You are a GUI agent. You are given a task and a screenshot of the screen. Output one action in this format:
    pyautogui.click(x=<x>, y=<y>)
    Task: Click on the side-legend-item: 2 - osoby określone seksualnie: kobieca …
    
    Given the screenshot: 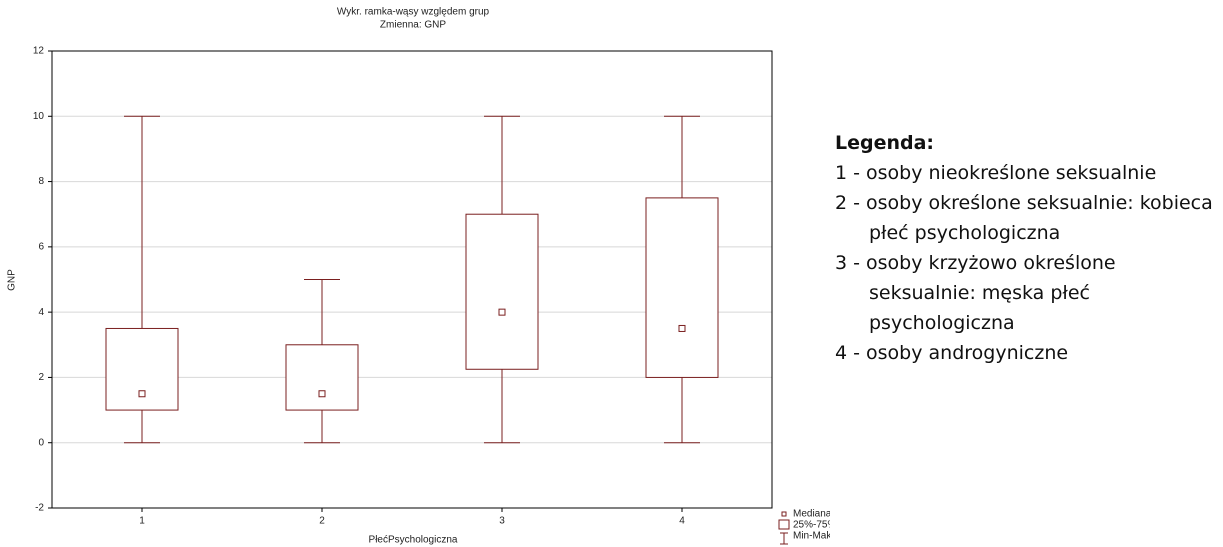 What is the action you would take?
    pyautogui.click(x=1024, y=218)
    